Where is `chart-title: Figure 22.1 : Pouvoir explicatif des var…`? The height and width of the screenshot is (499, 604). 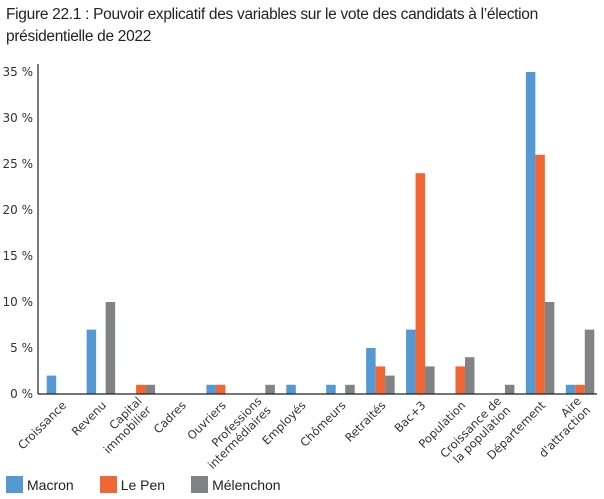 chart-title: Figure 22.1 : Pouvoir explicatif des var… is located at coordinates (272, 26).